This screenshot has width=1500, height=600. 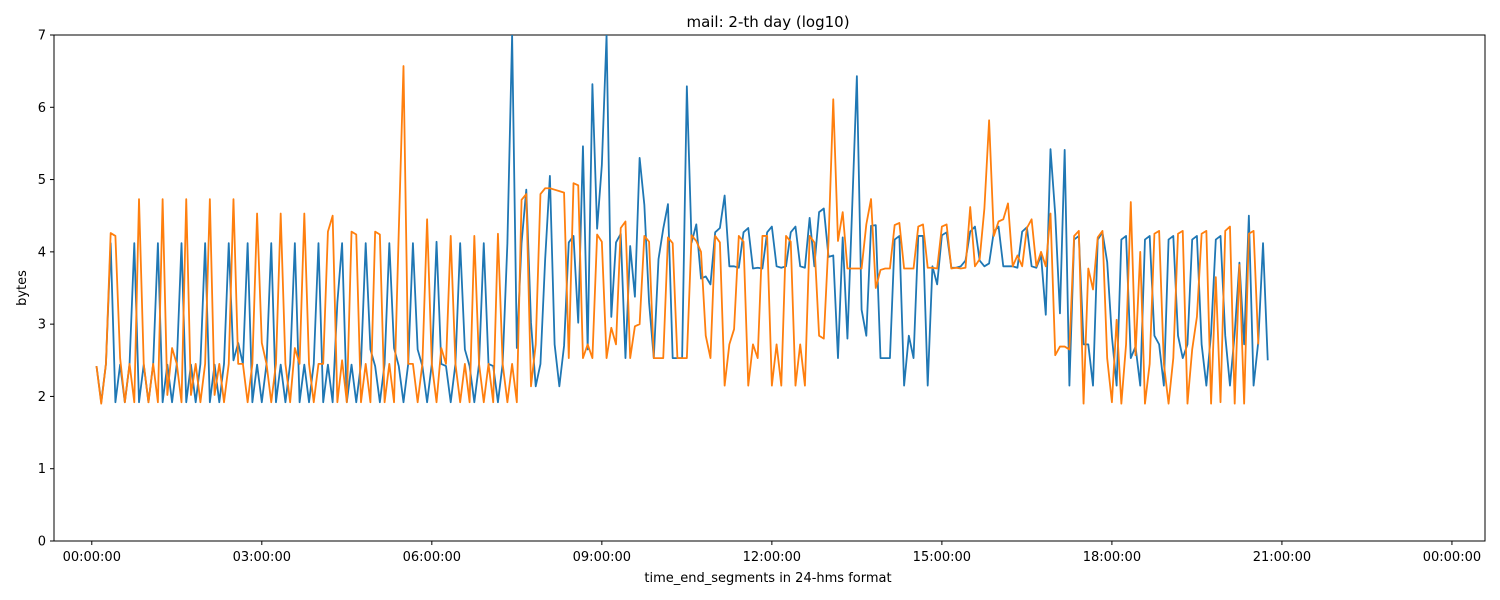 What do you see at coordinates (42, 397) in the screenshot?
I see `y-tick-label: 2` at bounding box center [42, 397].